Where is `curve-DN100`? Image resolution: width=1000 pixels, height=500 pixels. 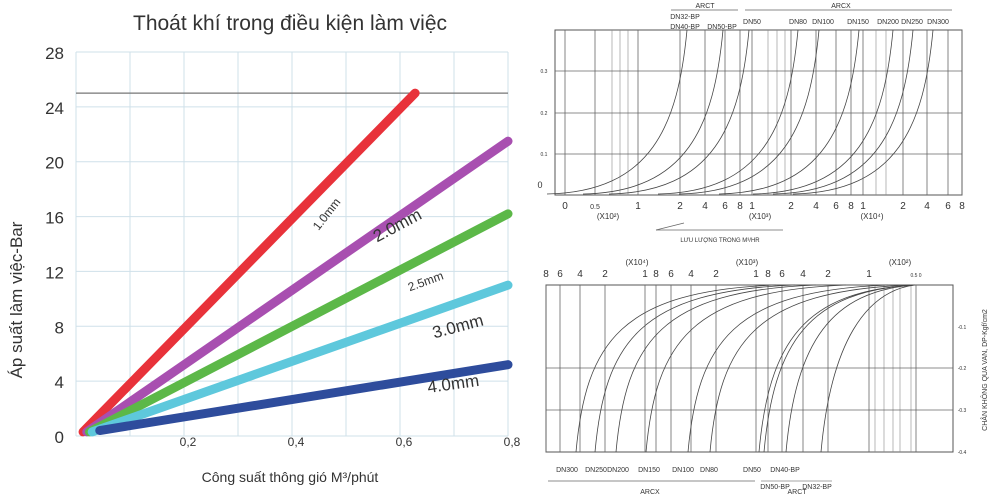
curve-DN100 is located at coordinates (749, 112).